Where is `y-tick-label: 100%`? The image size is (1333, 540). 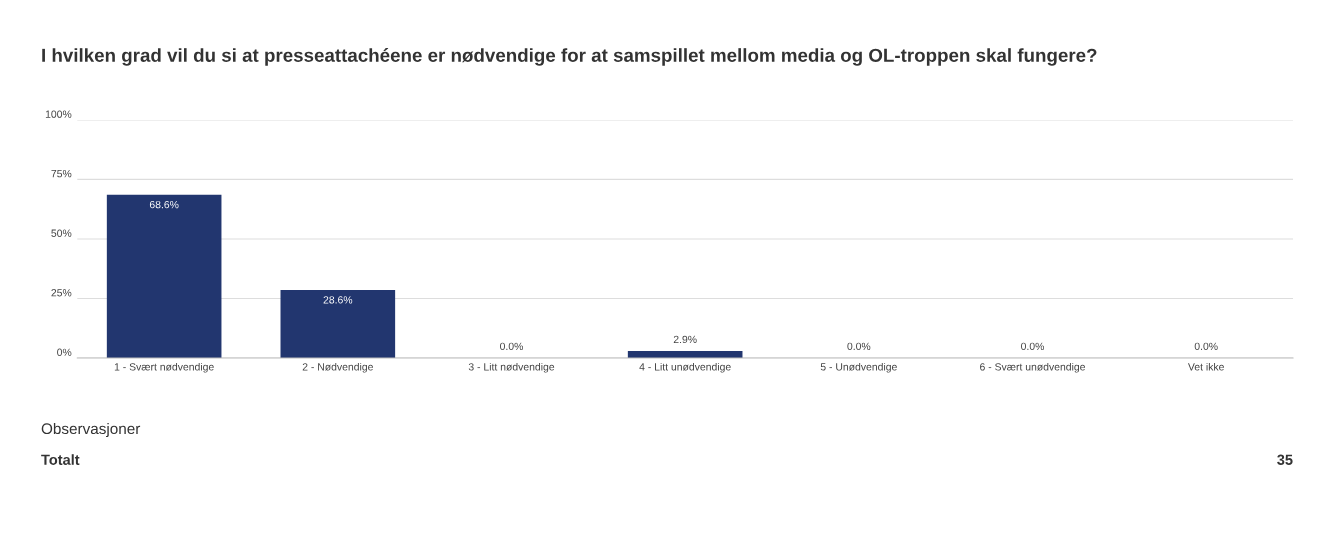 y-tick-label: 100% is located at coordinates (58, 114).